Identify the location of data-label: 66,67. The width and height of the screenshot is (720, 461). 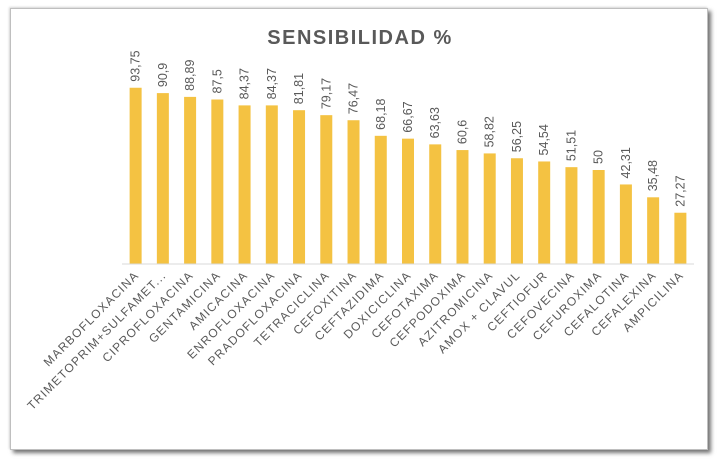
(408, 116).